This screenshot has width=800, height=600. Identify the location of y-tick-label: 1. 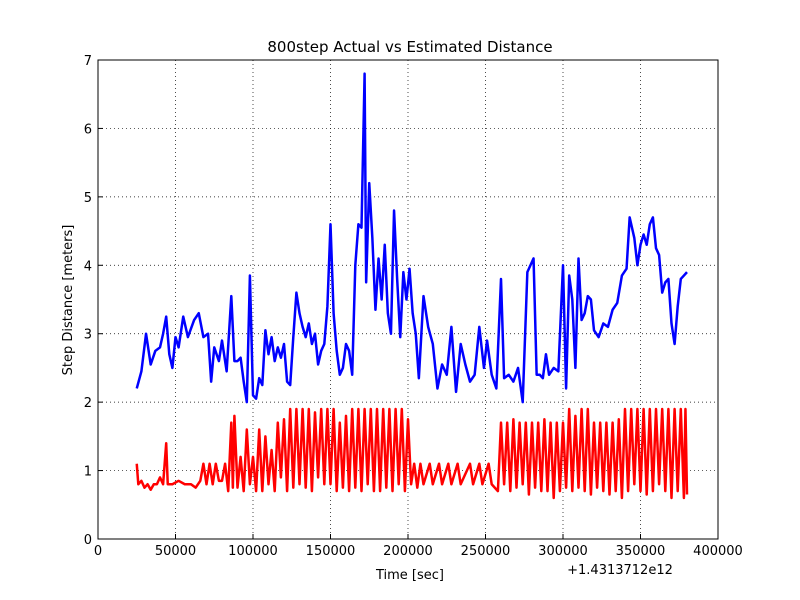
(88, 472).